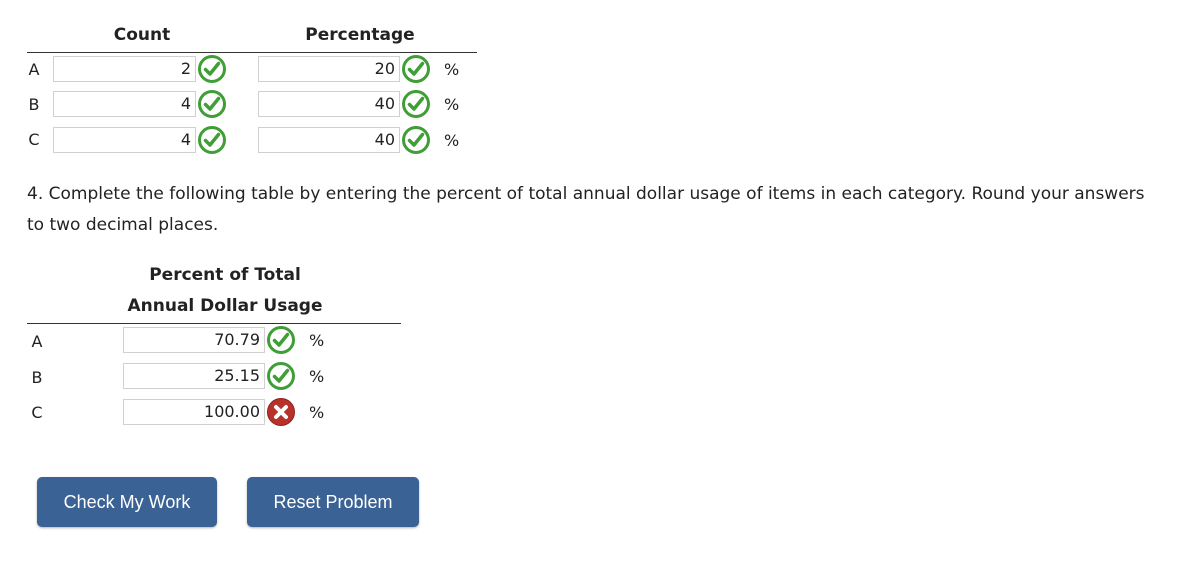  Describe the element at coordinates (281, 412) in the screenshot. I see `incorrect-icon` at that location.